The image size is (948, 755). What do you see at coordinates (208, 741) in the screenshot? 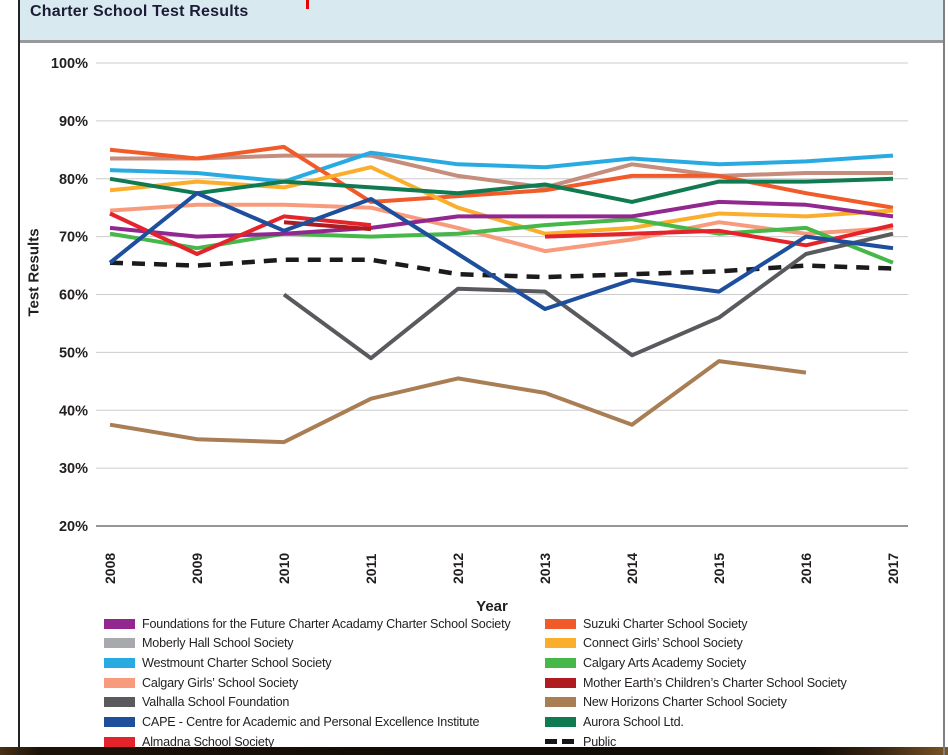
I see `legend-label: Almadna School Society` at bounding box center [208, 741].